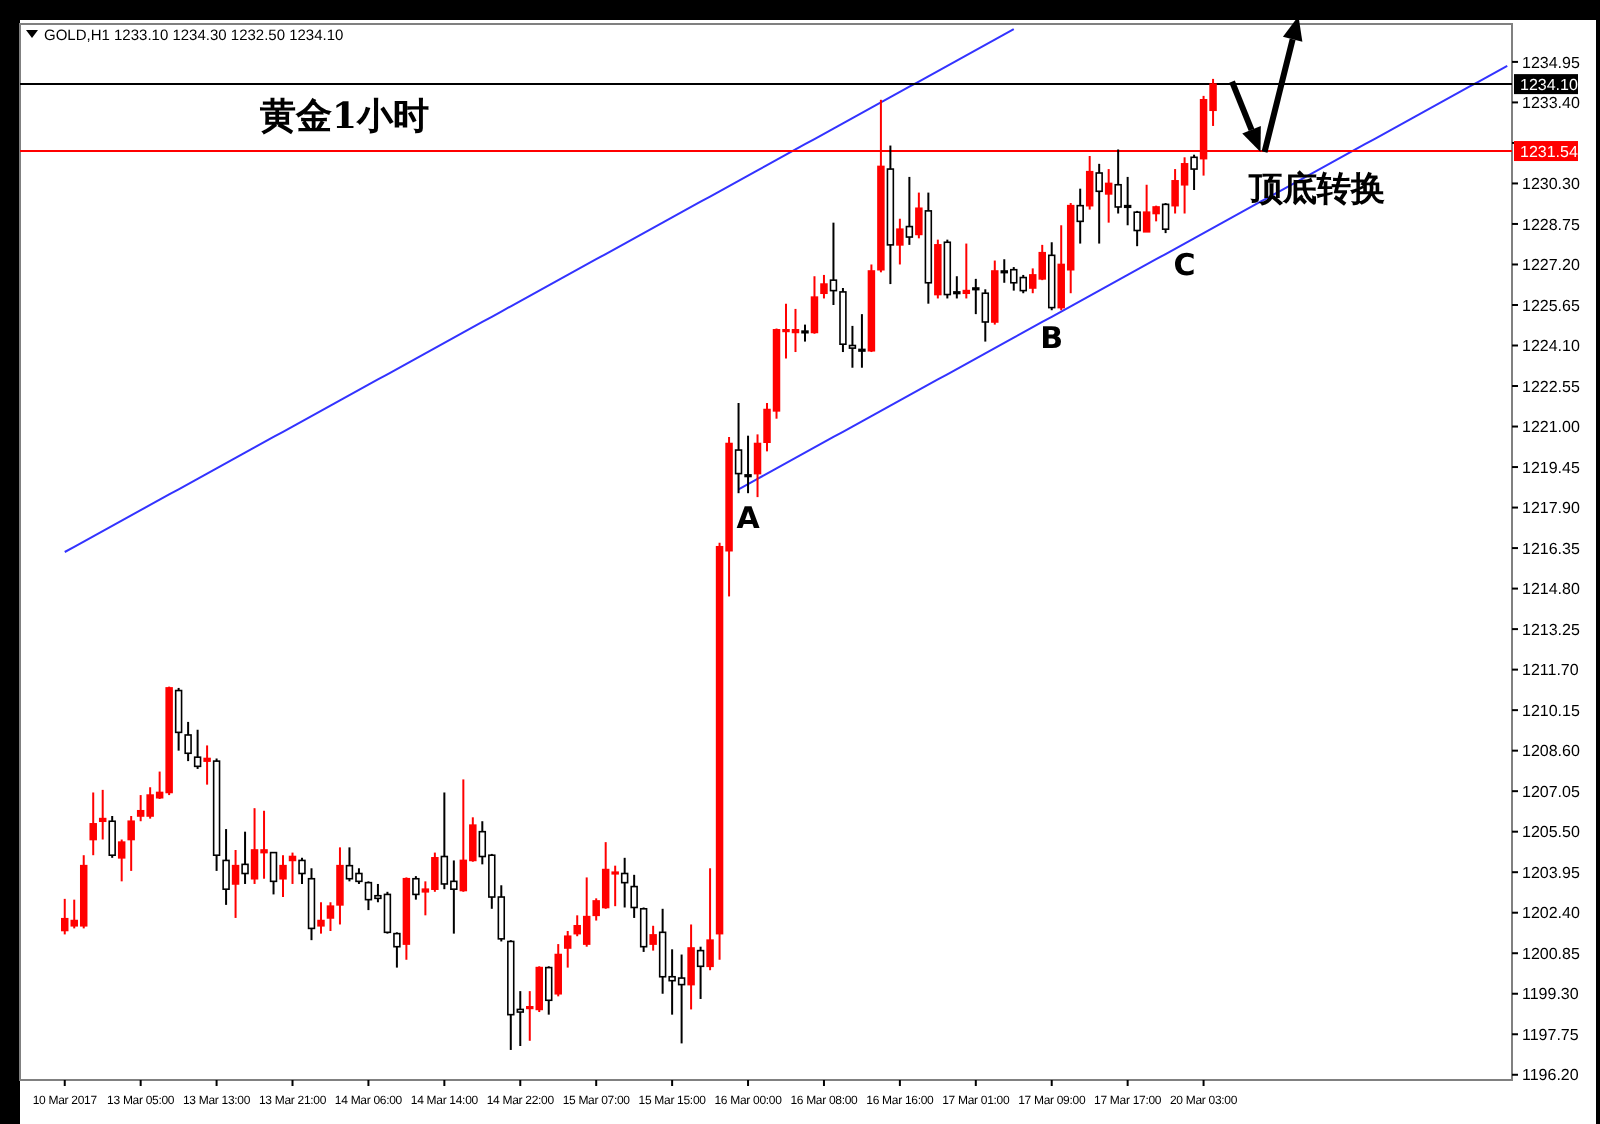 The height and width of the screenshot is (1124, 1600). What do you see at coordinates (1551, 467) in the screenshot?
I see `y-tick-label: 1219.45` at bounding box center [1551, 467].